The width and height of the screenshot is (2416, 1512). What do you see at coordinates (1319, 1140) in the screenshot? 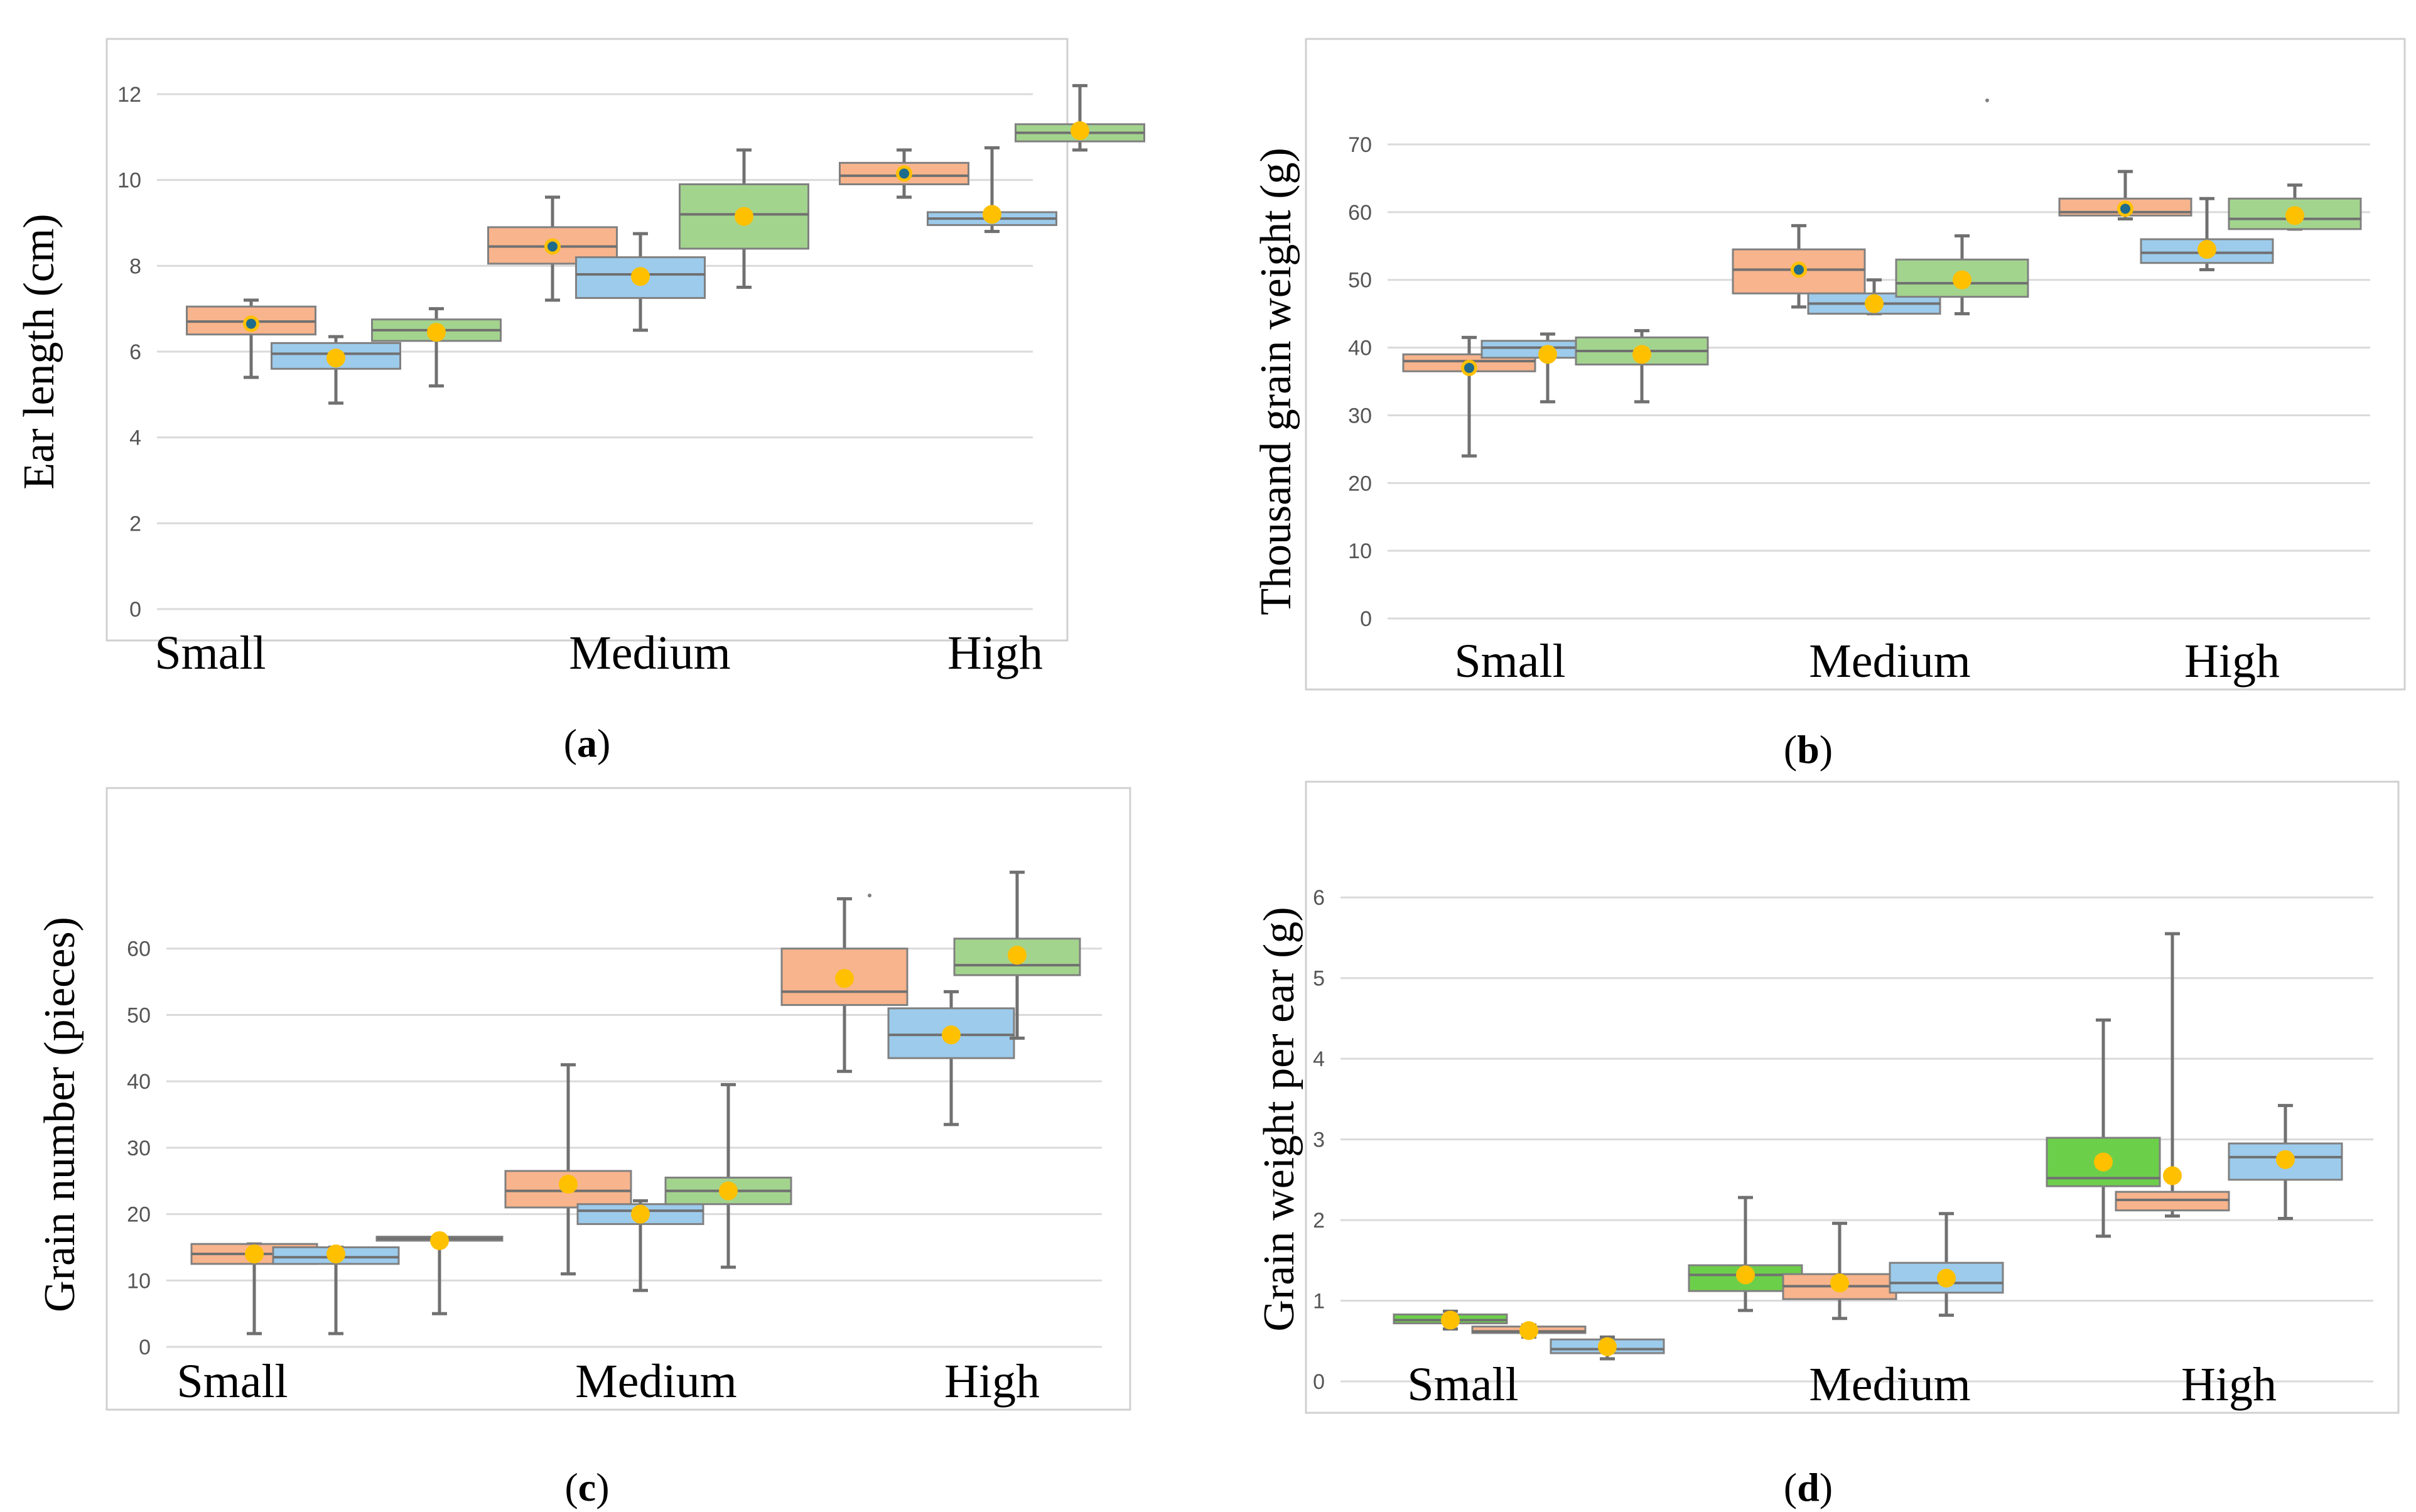
I see `y-tick-label: 3` at bounding box center [1319, 1140].